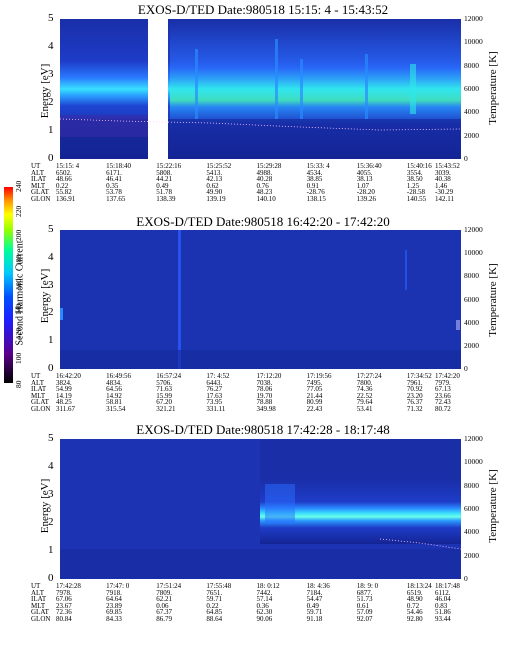 The image size is (505, 649). I want to click on energy-tick: 3, so click(51, 494).